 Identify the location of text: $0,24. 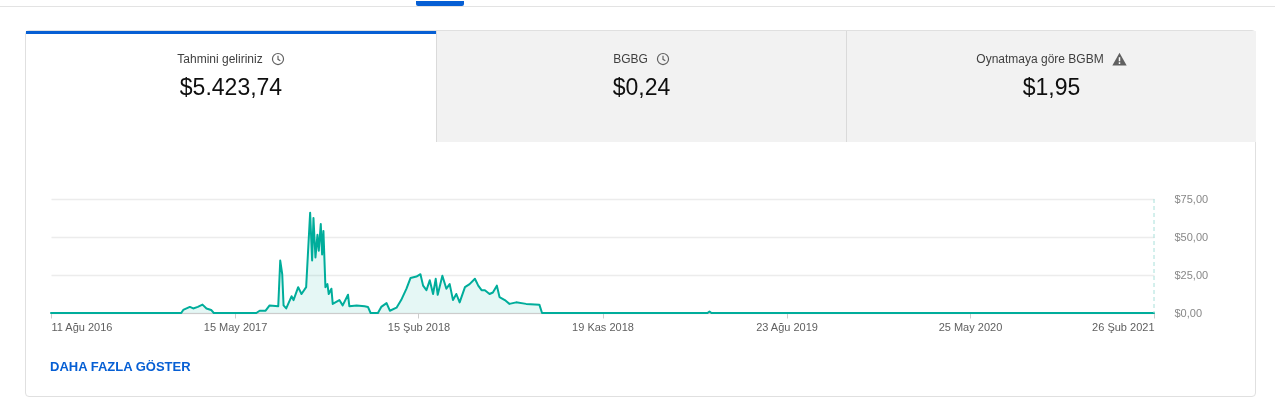
(641, 87).